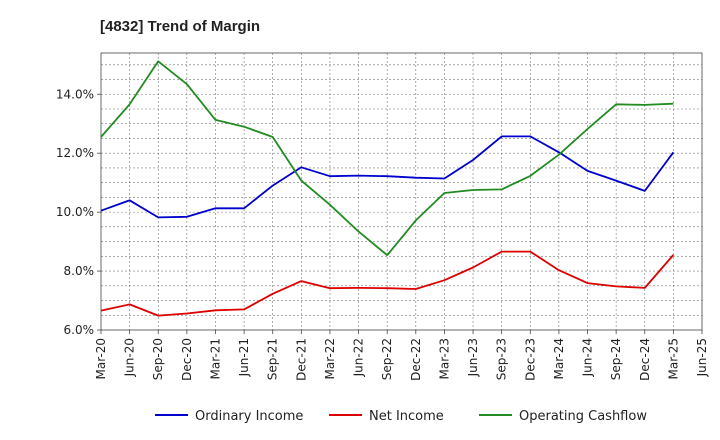 This screenshot has height=440, width=720. I want to click on x-tick-label: Sep-23, so click(502, 359).